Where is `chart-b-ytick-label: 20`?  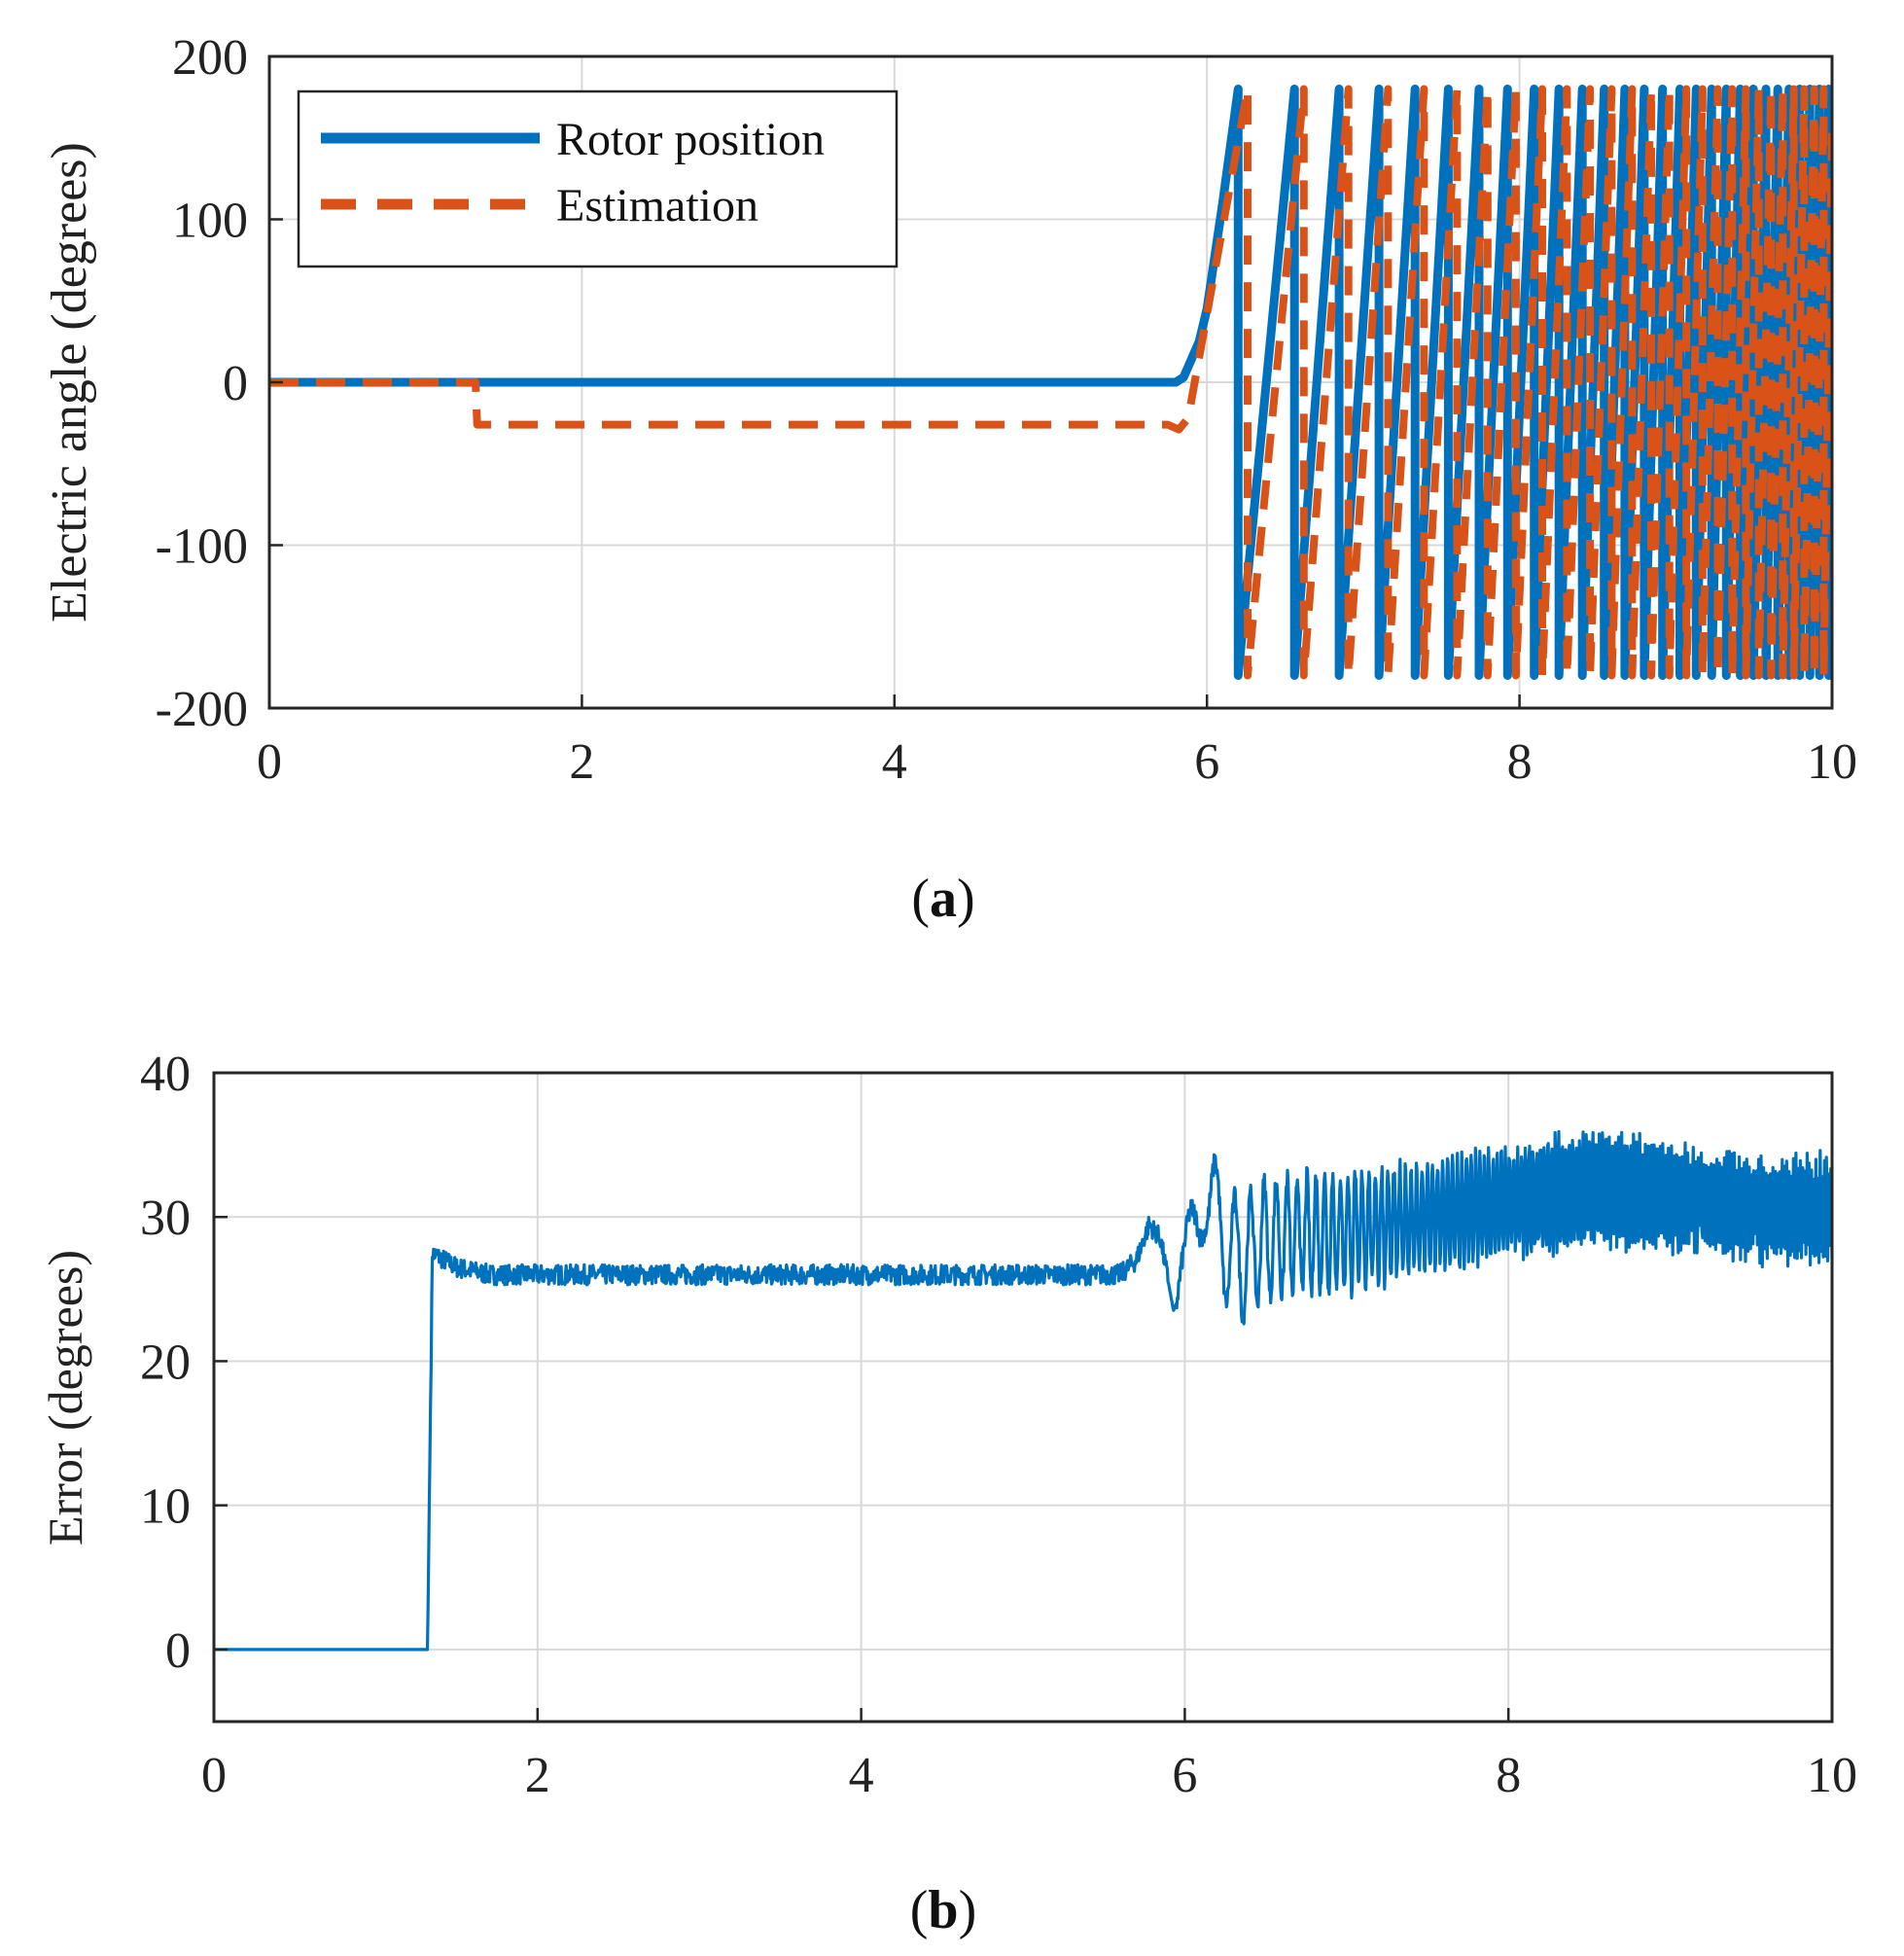 chart-b-ytick-label: 20 is located at coordinates (165, 1362).